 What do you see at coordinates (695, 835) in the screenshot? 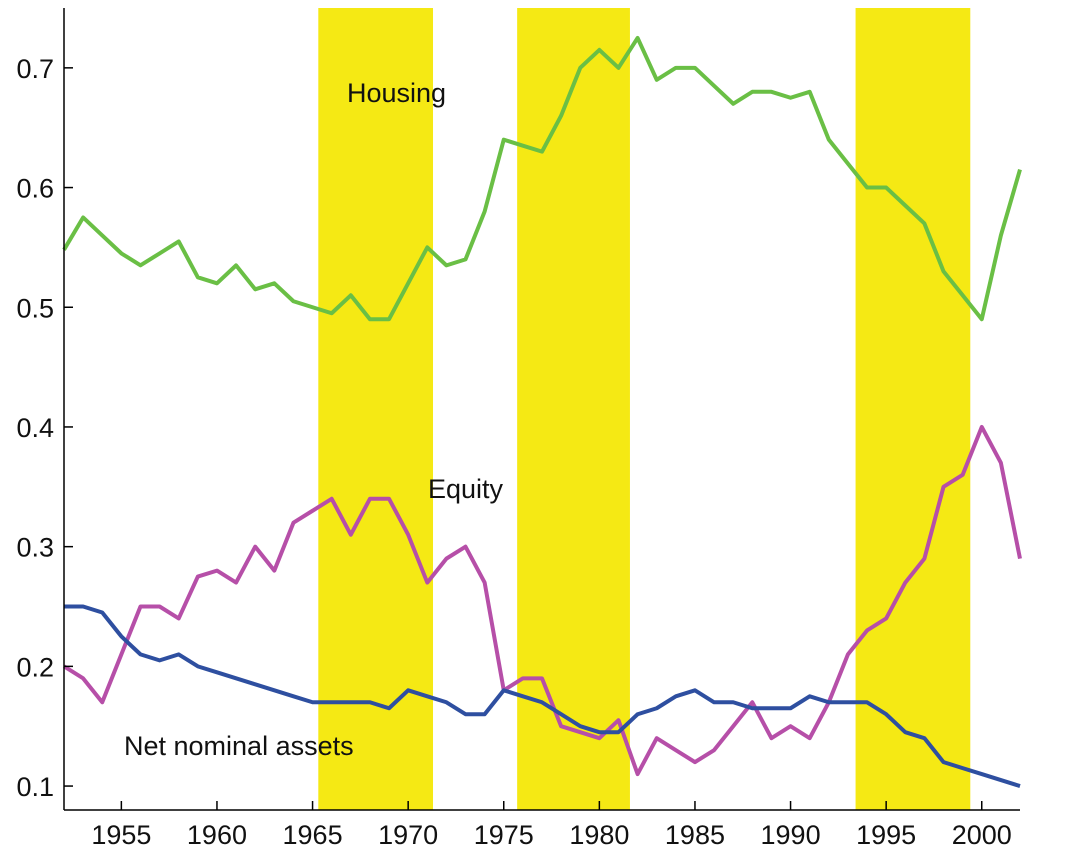
I see `x-tick-label: 1985` at bounding box center [695, 835].